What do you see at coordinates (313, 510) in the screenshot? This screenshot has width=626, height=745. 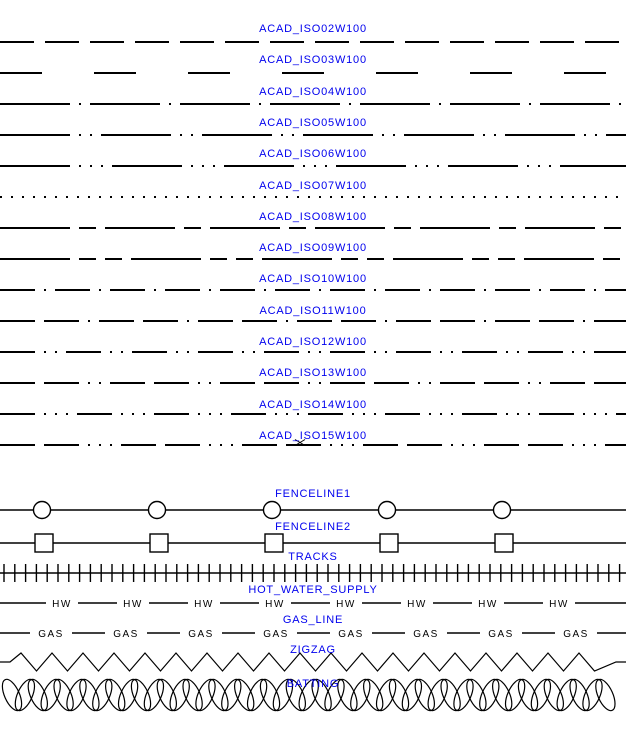 I see `fenceline1-sample` at bounding box center [313, 510].